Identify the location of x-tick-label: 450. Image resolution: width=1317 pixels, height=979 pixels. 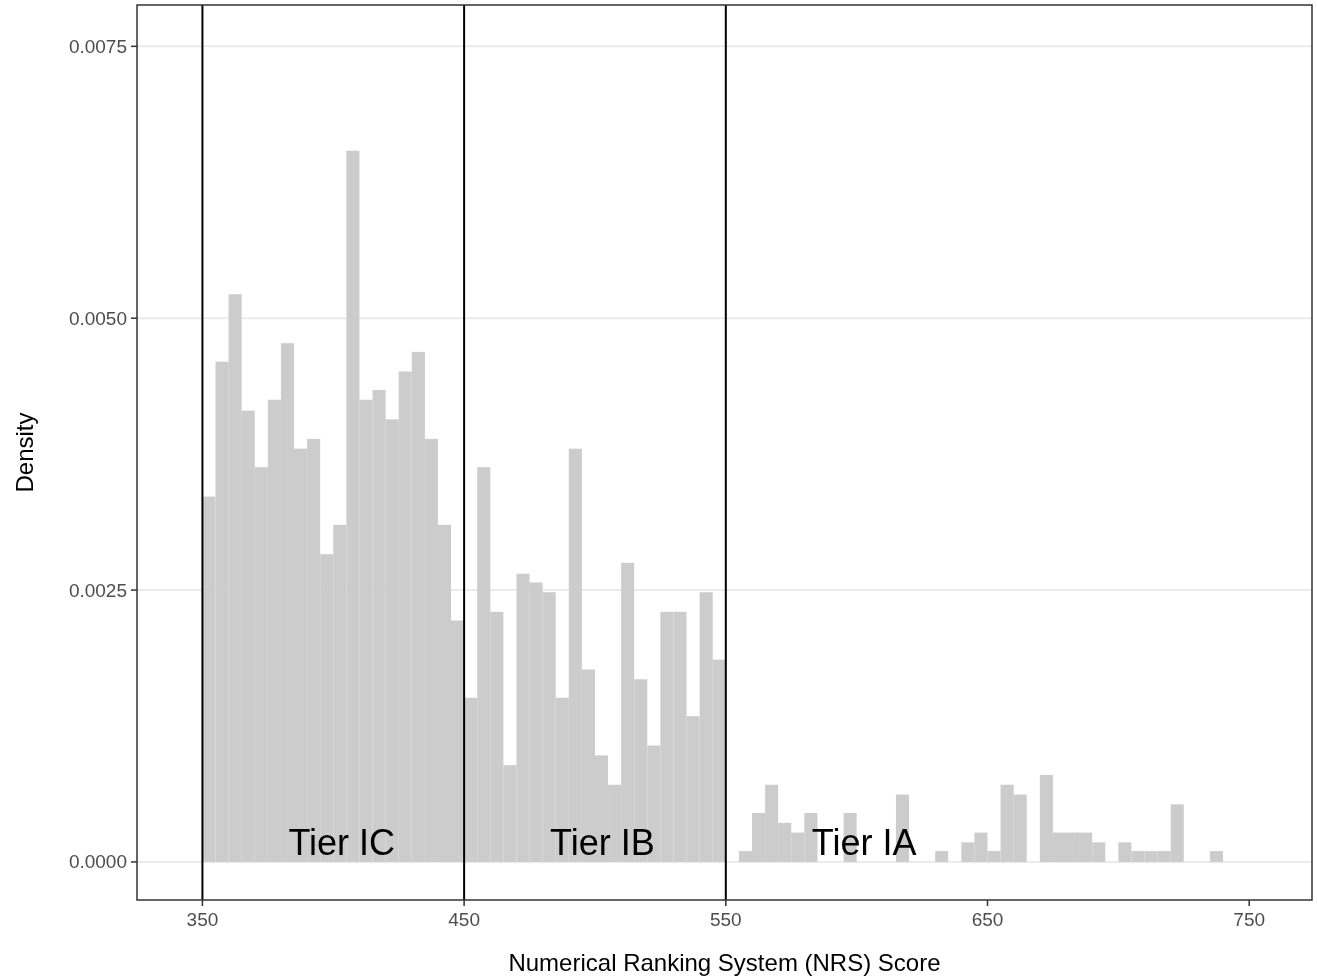
(464, 919).